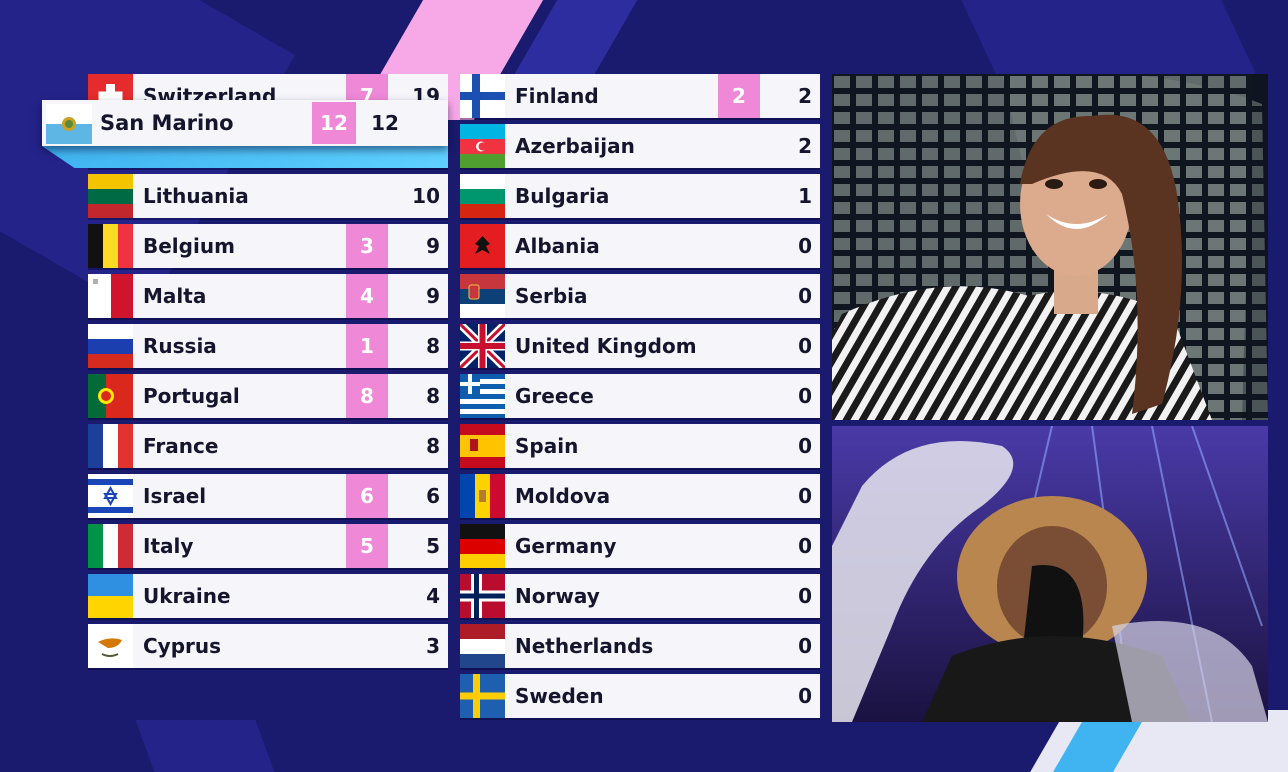  Describe the element at coordinates (433, 546) in the screenshot. I see `total-points: 5` at that location.